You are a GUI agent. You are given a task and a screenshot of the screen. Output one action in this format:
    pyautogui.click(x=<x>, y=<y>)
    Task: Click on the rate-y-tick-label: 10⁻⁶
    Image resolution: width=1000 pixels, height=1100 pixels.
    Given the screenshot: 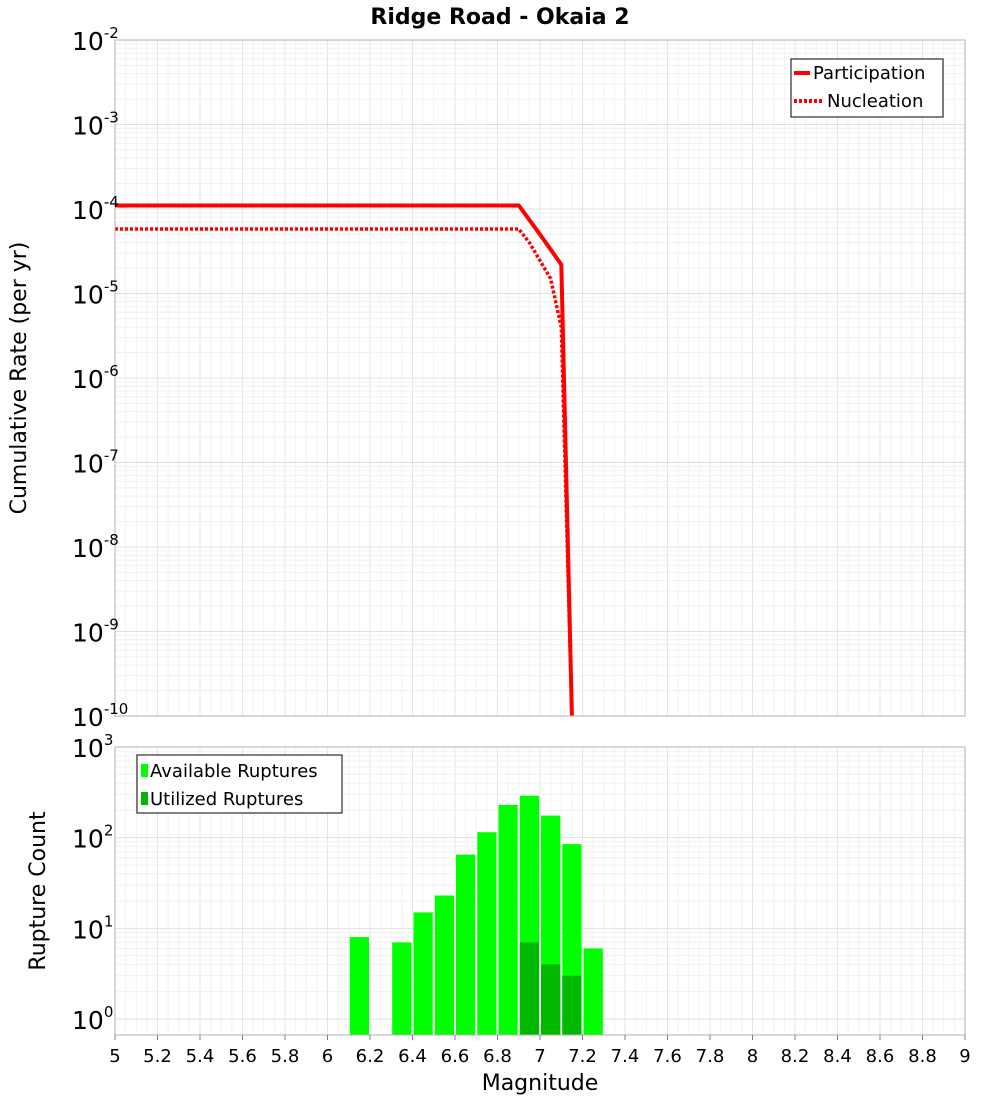 What is the action you would take?
    pyautogui.click(x=95, y=378)
    